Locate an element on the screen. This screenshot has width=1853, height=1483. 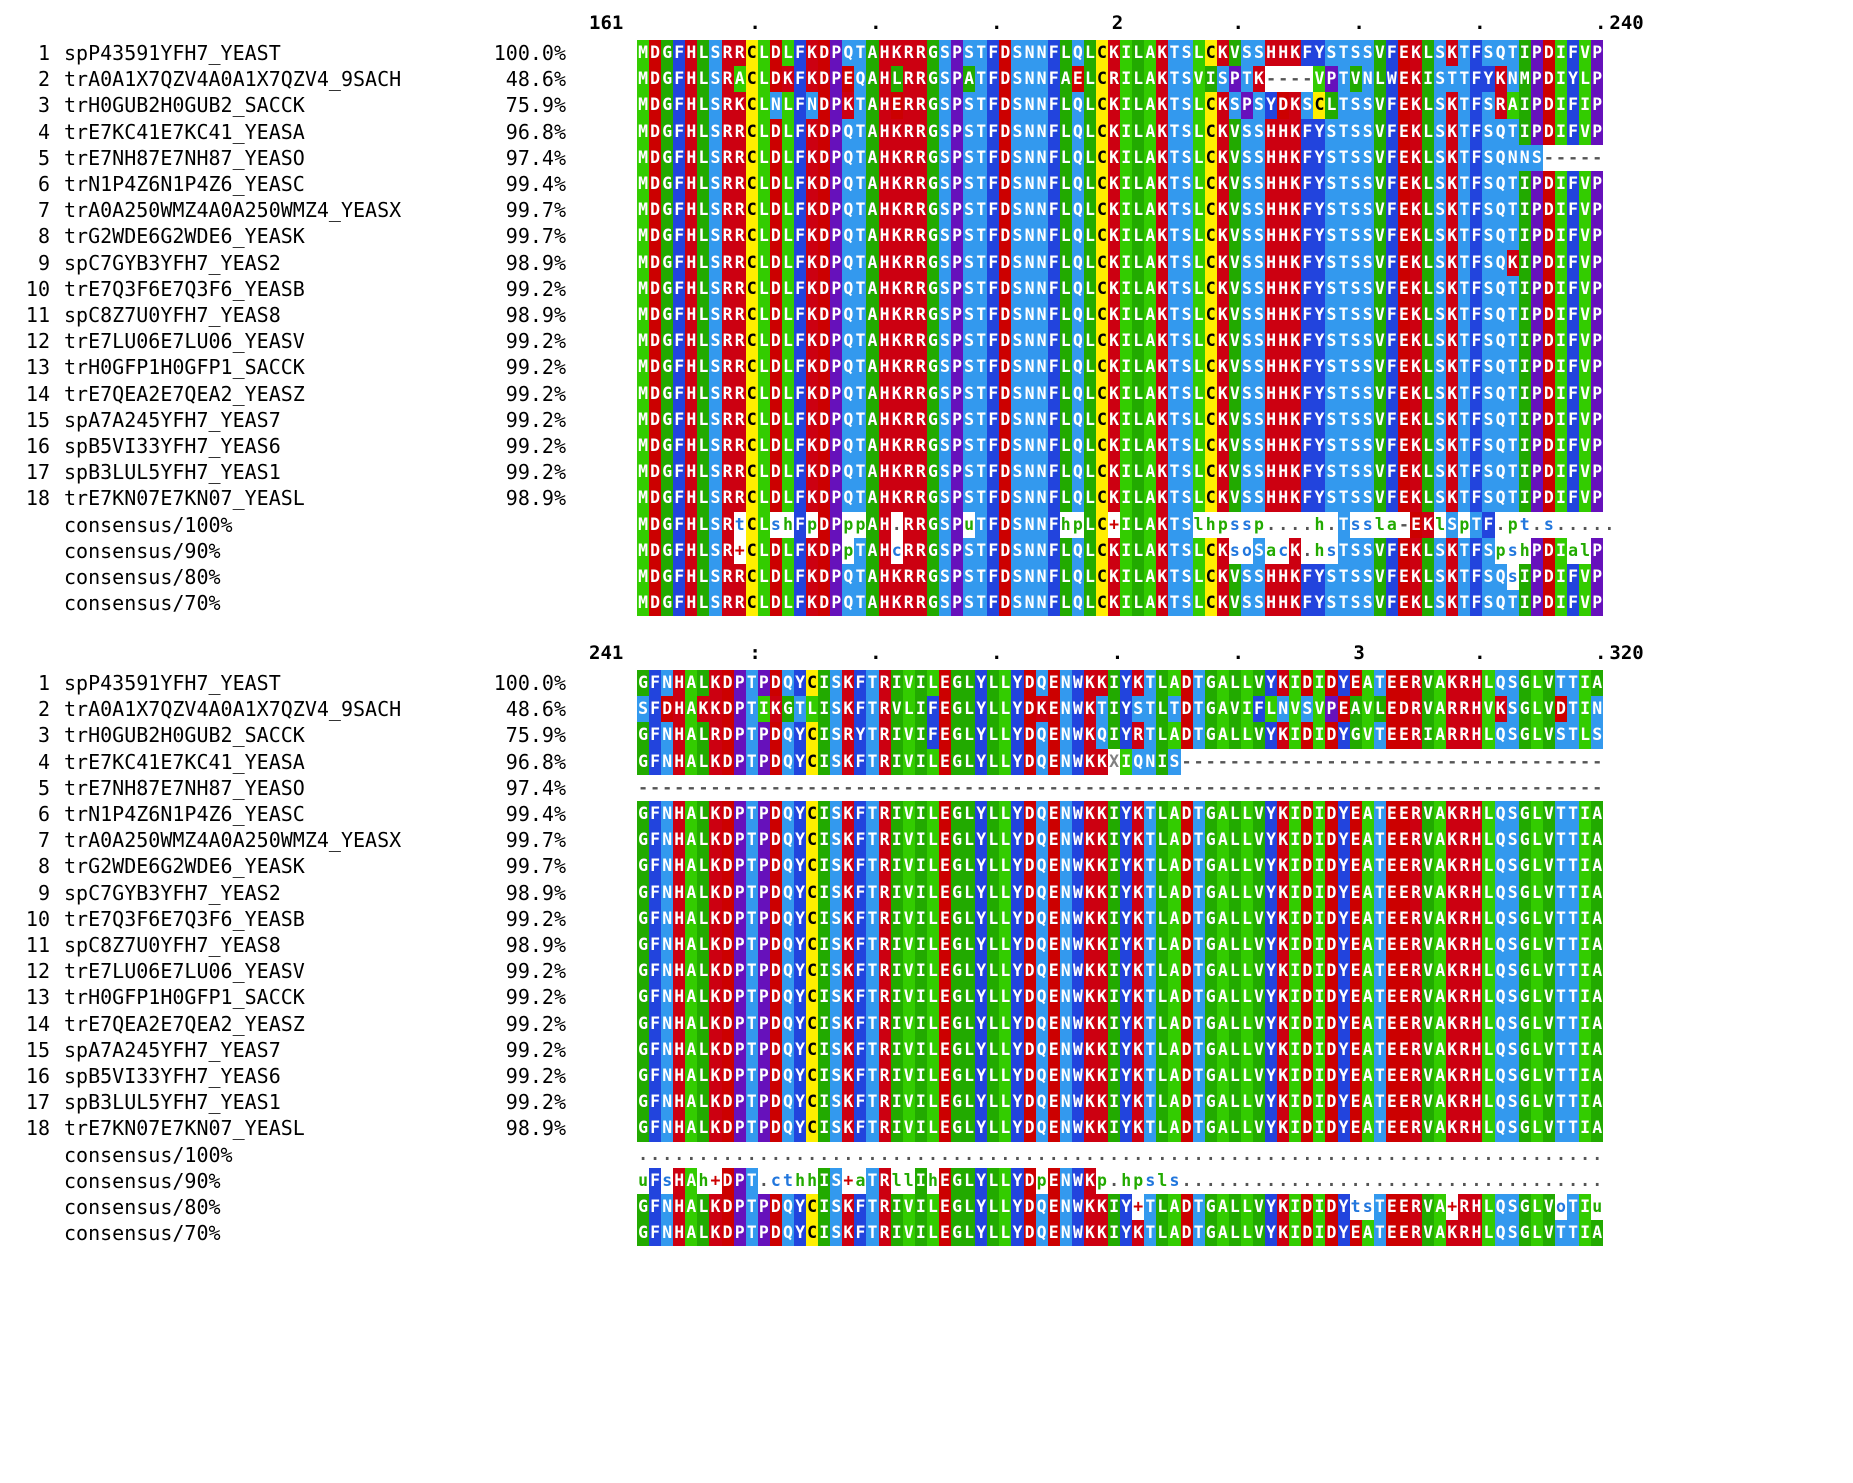
residue: - is located at coordinates (1585, 157).